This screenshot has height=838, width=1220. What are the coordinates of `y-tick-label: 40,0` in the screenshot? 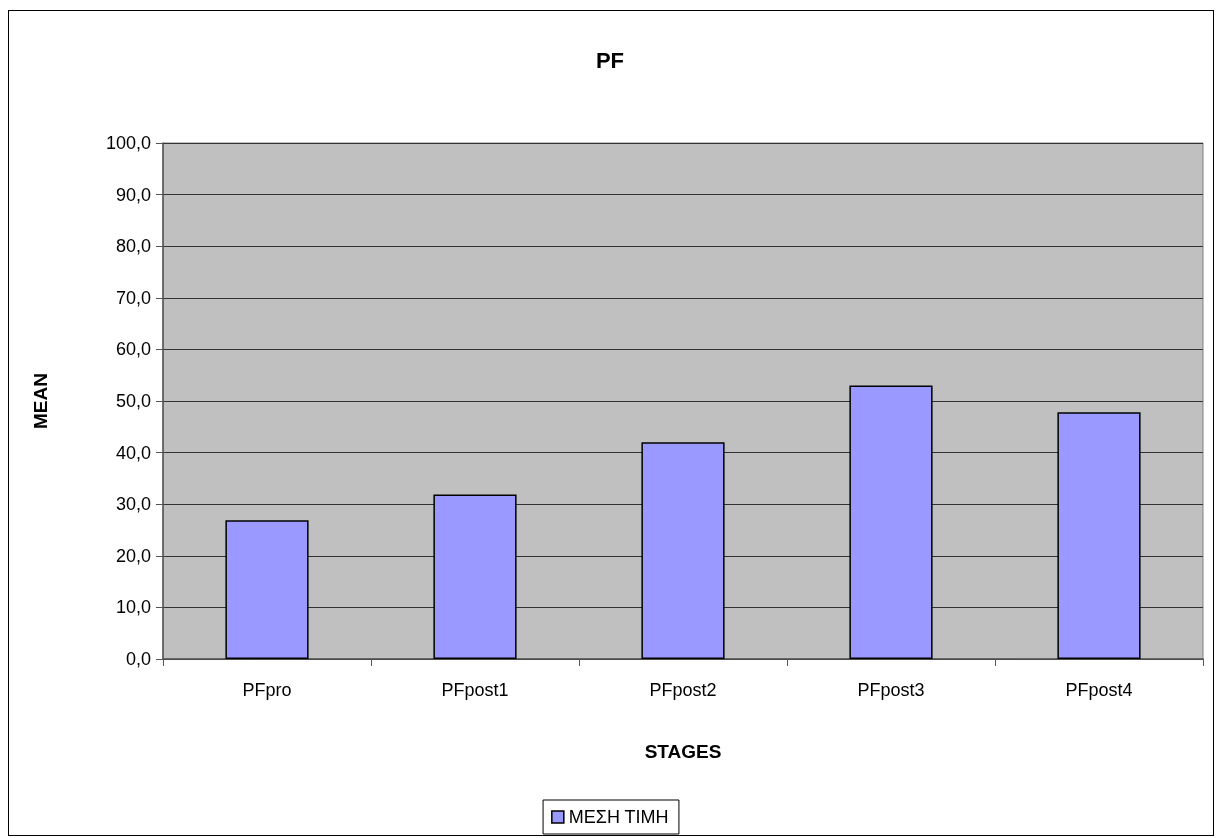 It's located at (133, 452).